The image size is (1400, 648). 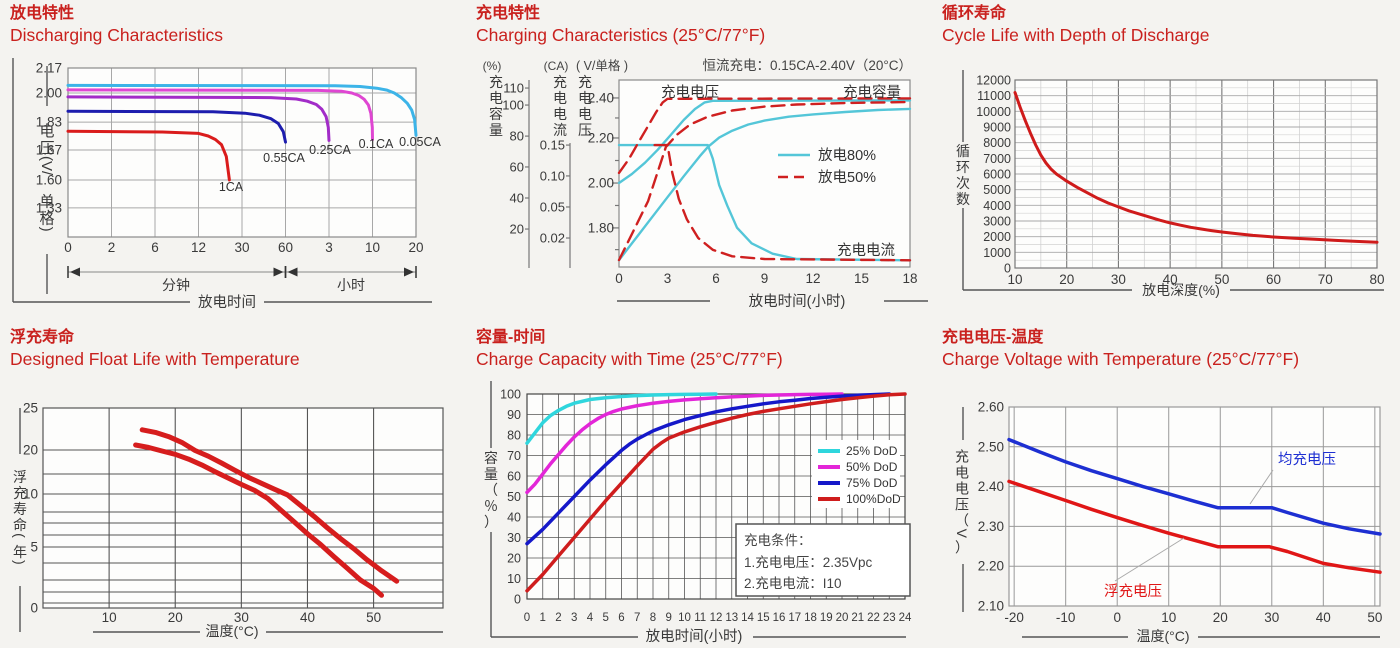 What do you see at coordinates (808, 562) in the screenshot?
I see `svg-text: 1.充电电压：2.35Vpc` at bounding box center [808, 562].